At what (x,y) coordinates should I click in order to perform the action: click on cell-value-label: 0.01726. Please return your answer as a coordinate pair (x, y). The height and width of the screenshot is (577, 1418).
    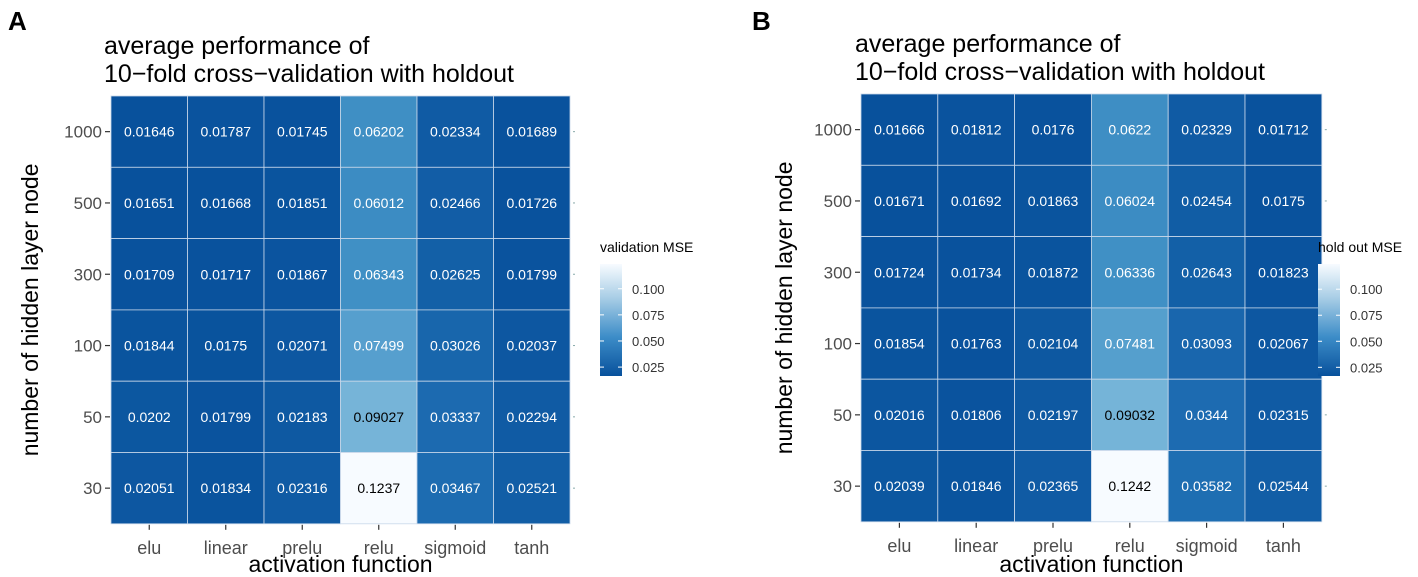
    Looking at the image, I should click on (531, 203).